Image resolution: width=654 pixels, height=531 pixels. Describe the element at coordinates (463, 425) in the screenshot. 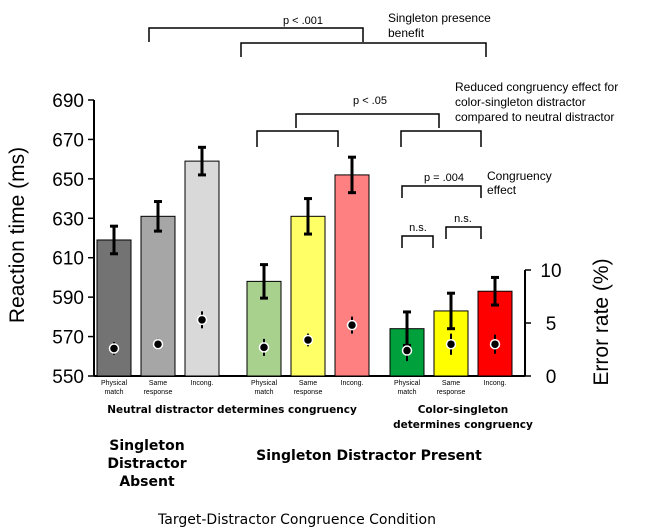

I see `group-label: determines congruency` at that location.